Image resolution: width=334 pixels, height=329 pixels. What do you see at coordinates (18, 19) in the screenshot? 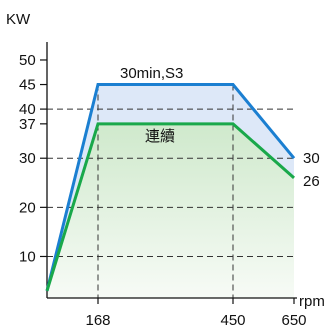
I see `y-axis-unit: KW` at bounding box center [18, 19].